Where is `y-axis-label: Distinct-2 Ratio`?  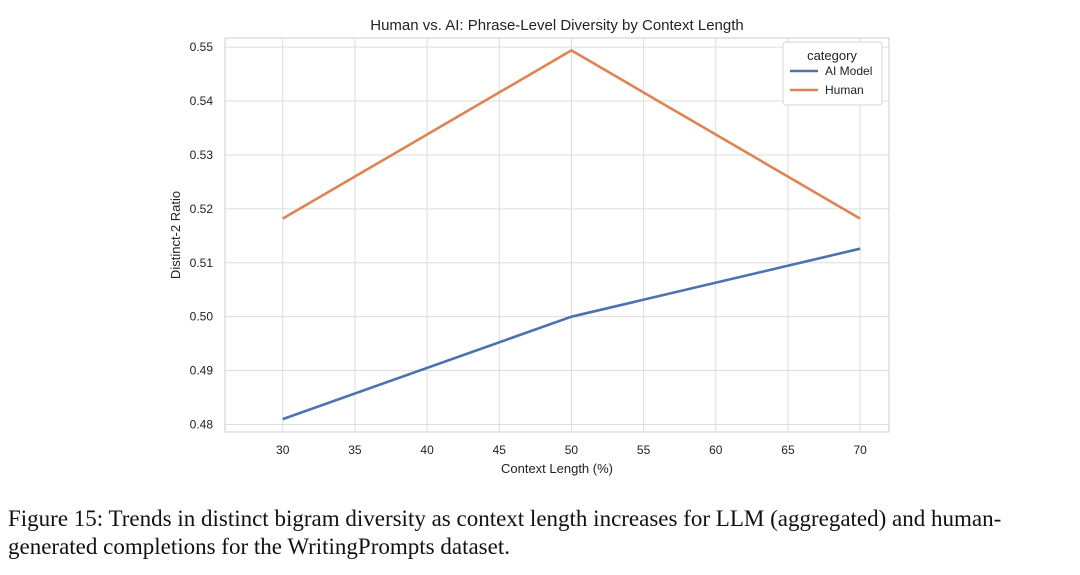 y-axis-label: Distinct-2 Ratio is located at coordinates (175, 235).